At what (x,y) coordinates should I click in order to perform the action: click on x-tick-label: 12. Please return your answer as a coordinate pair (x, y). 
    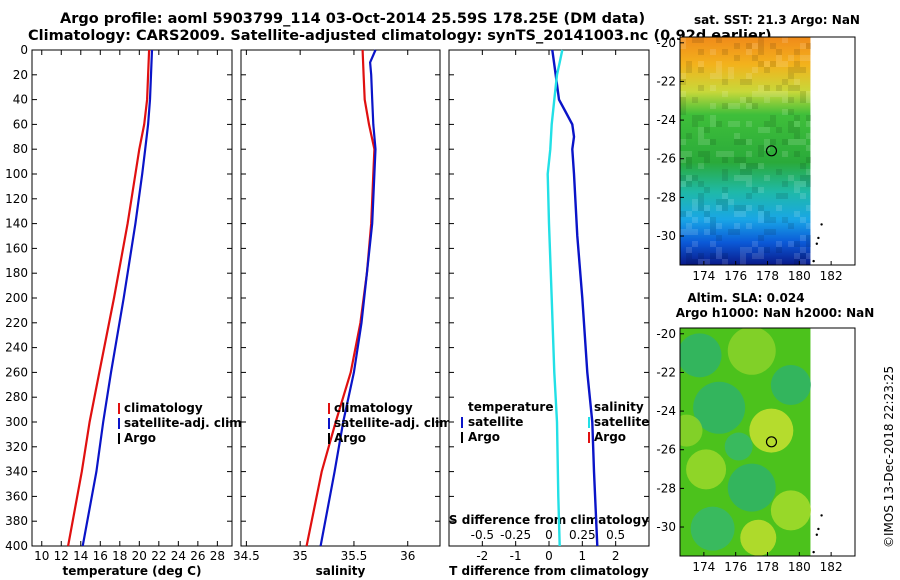
    Looking at the image, I should click on (61, 556).